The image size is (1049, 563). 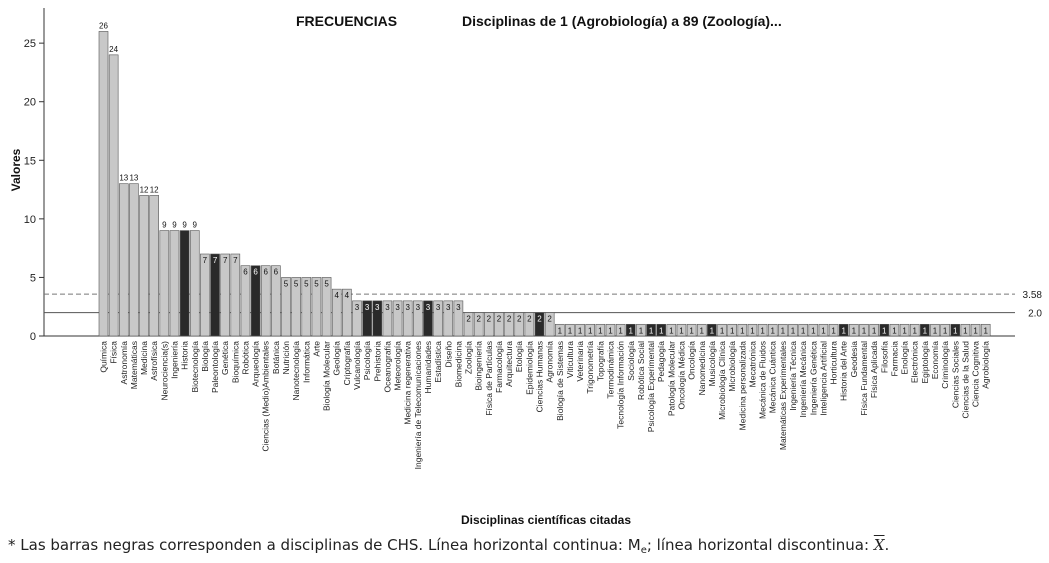 What do you see at coordinates (113, 49) in the screenshot?
I see `bar-value-label: 24` at bounding box center [113, 49].